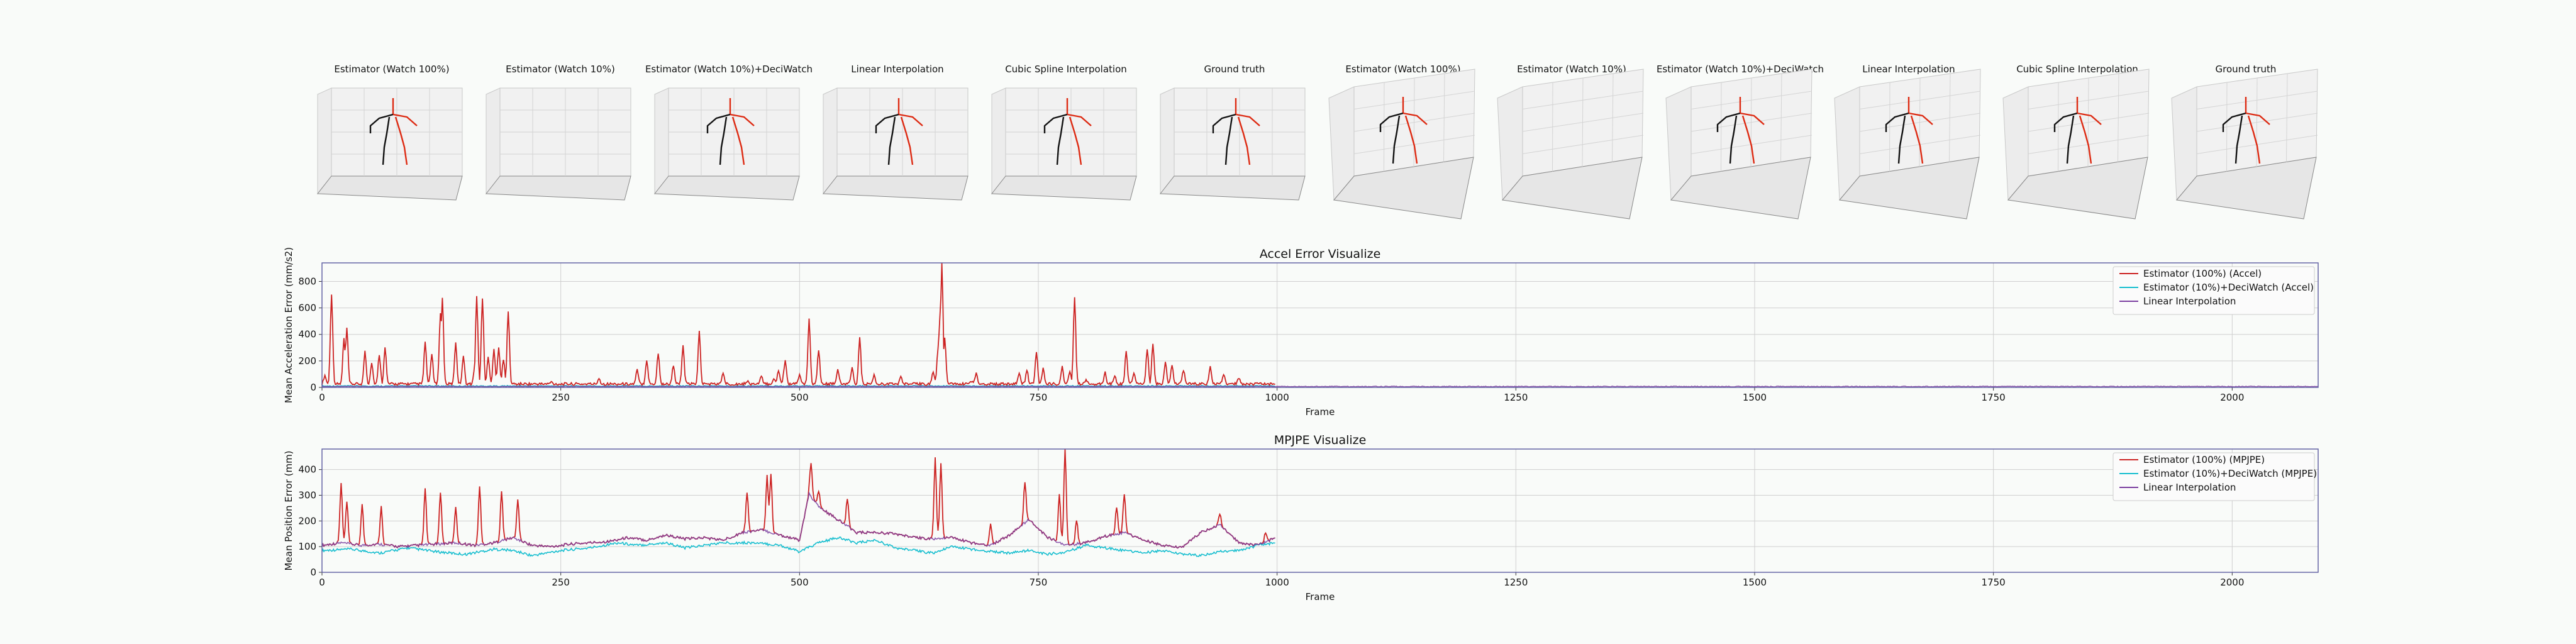 The image size is (2576, 644). Describe the element at coordinates (1320, 440) in the screenshot. I see `chart-title: MPJPE Visualize` at that location.